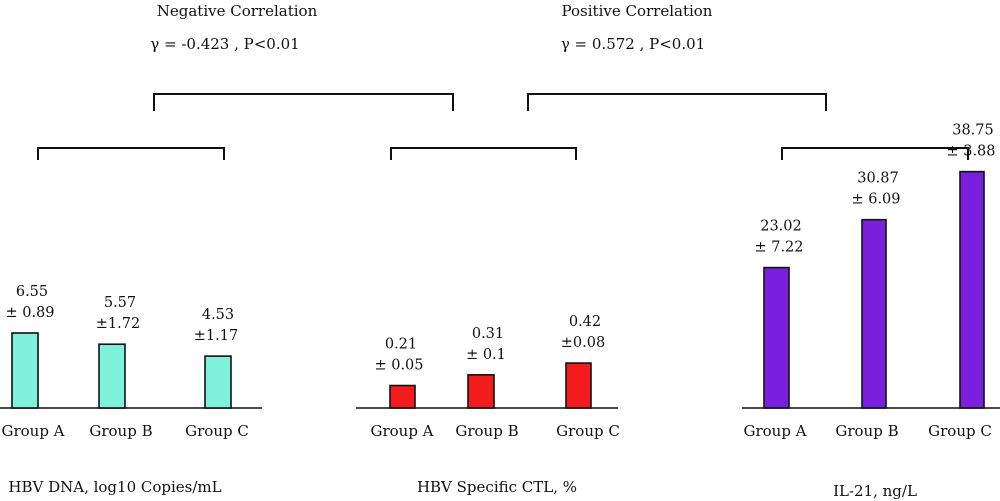  I want to click on hbv-dna-sd-label-3: ±1.17, so click(216, 336).